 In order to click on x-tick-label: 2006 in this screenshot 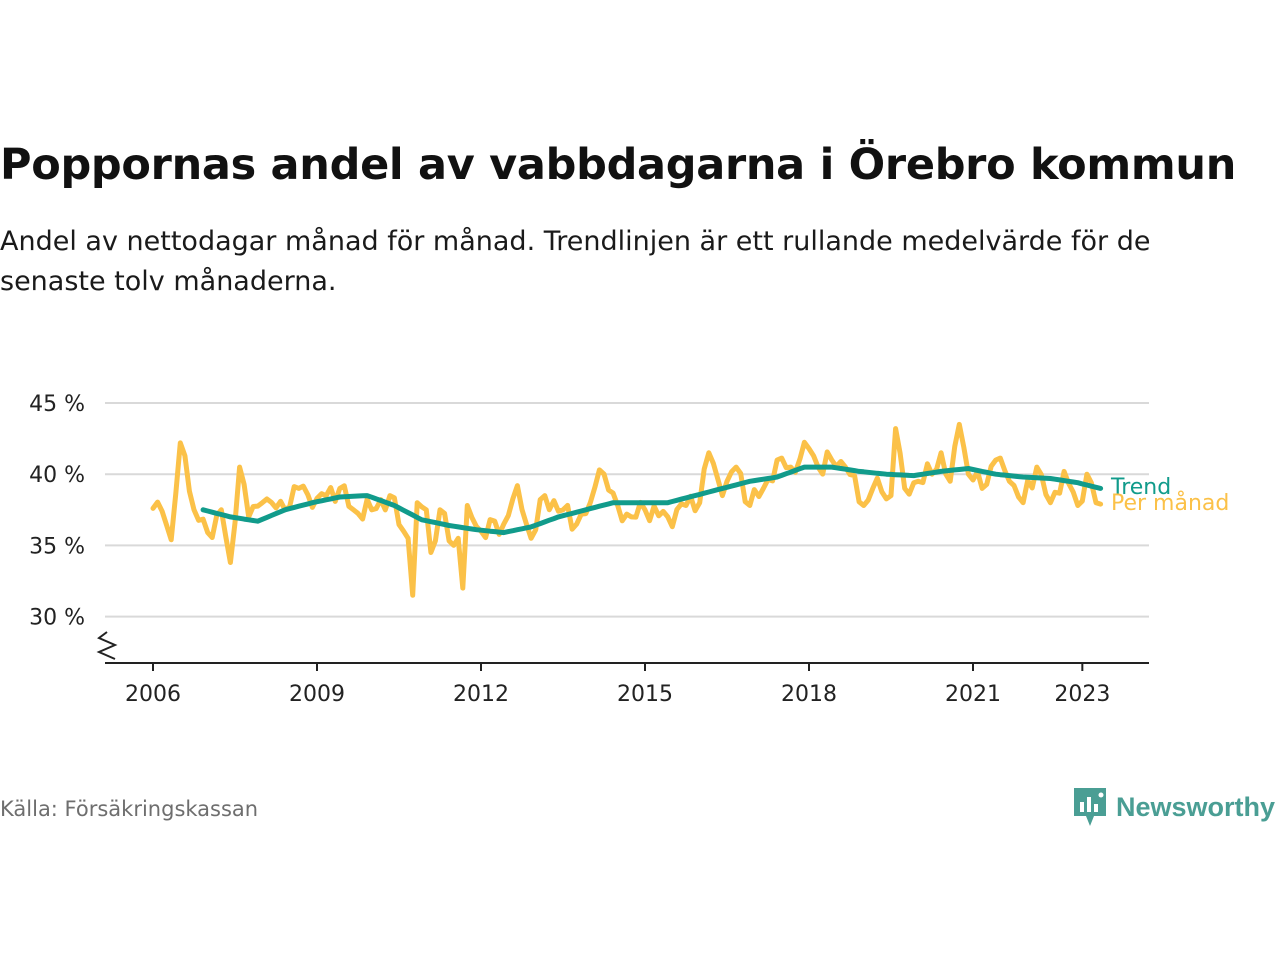, I will do `click(153, 694)`.